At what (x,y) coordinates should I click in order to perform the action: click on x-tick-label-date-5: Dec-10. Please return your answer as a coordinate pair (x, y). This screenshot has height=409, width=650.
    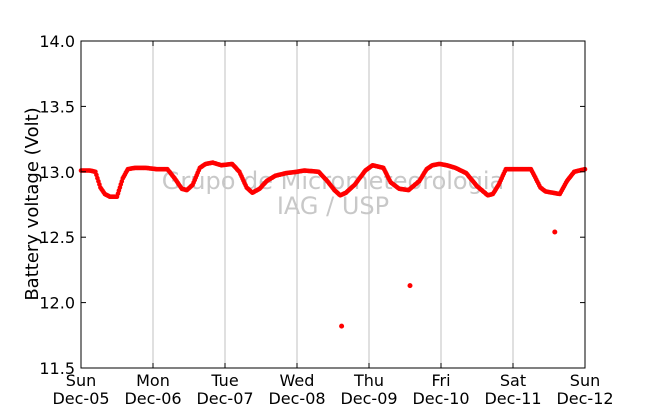
    Looking at the image, I should click on (440, 398).